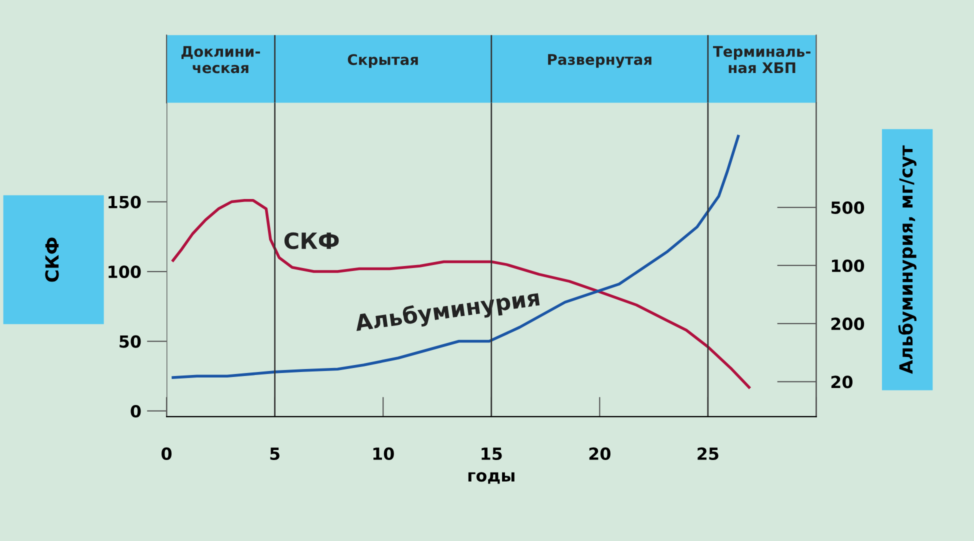 The width and height of the screenshot is (974, 541). Describe the element at coordinates (492, 454) in the screenshot. I see `x-tick-label: 15` at that location.